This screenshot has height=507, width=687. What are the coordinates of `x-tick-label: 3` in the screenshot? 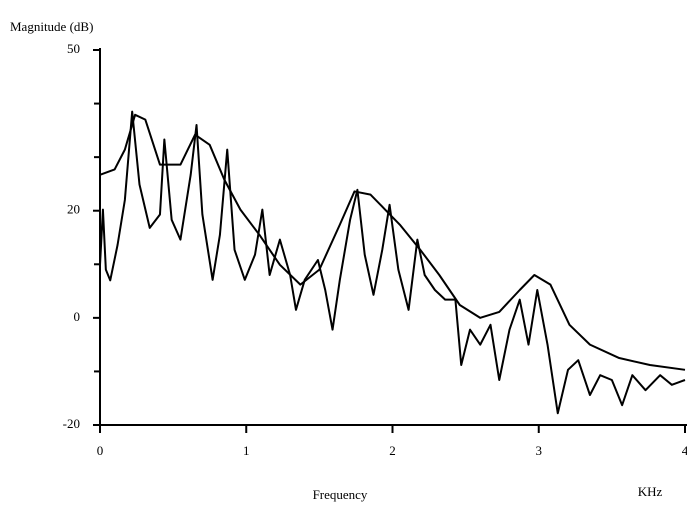 It's located at (539, 450).